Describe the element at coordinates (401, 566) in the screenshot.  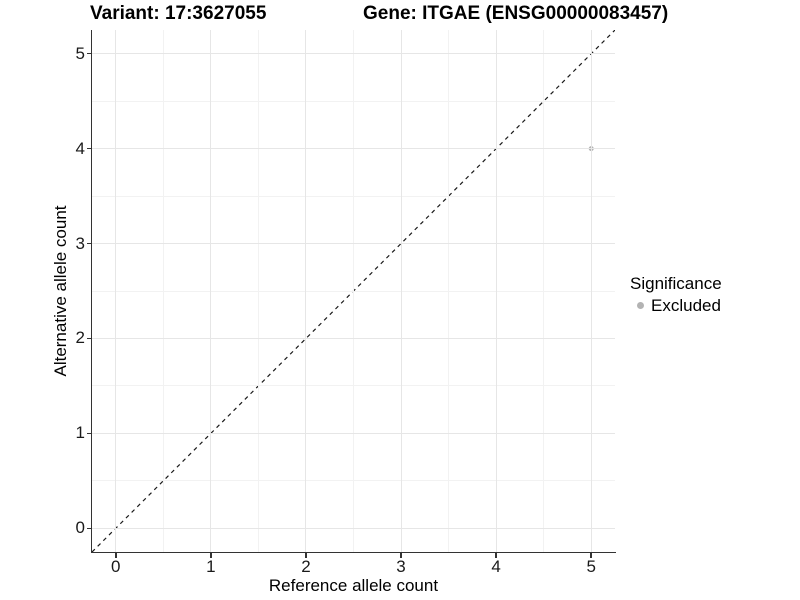
I see `x-tick-label: 3` at that location.